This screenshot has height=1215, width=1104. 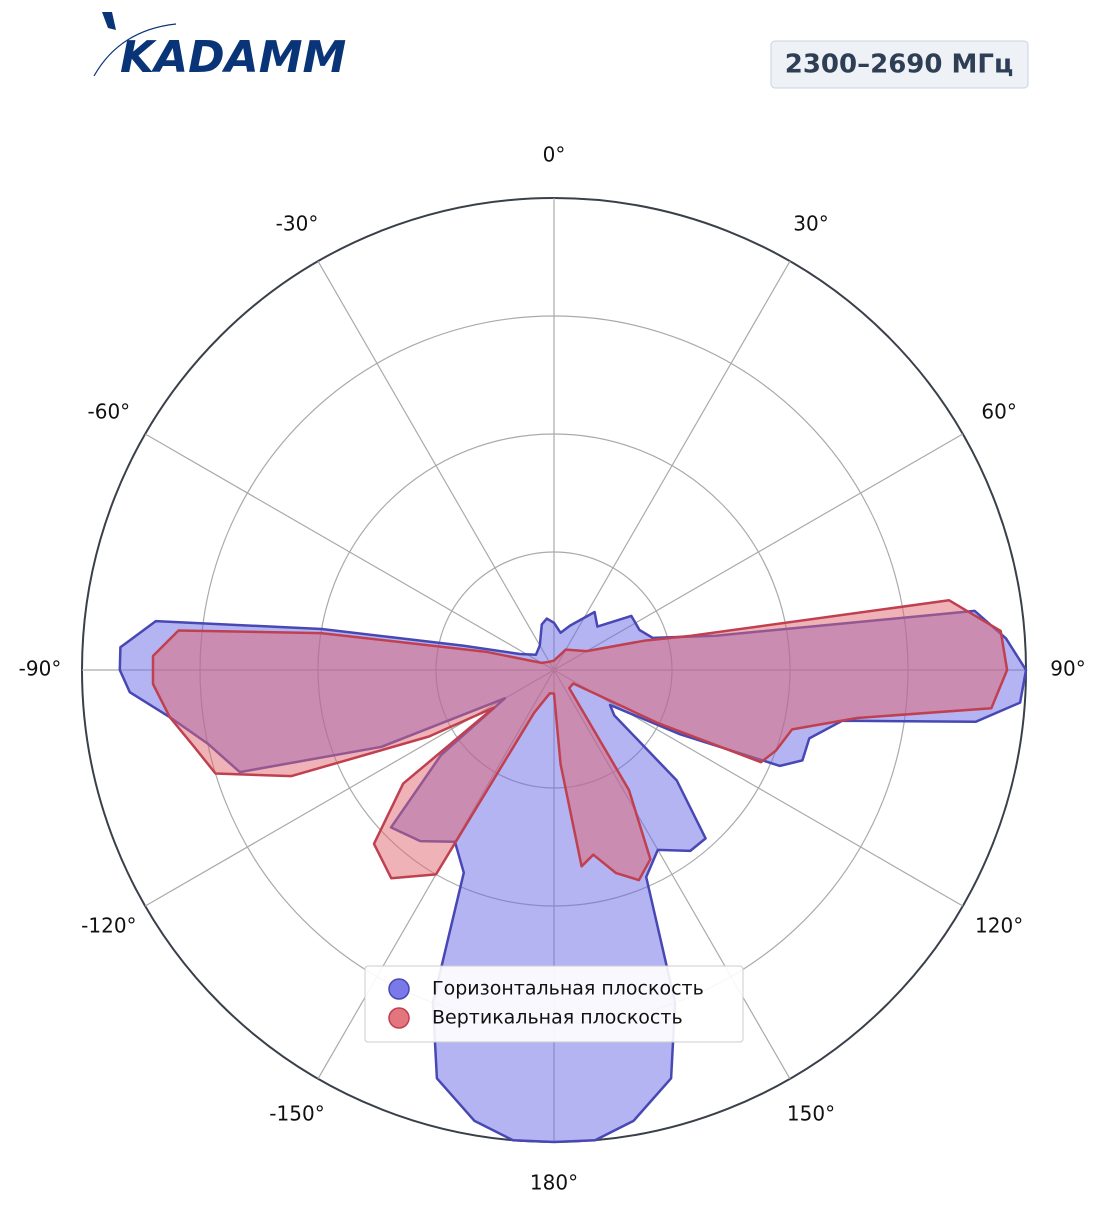 I want to click on logo-text: KADAMM, so click(x=233, y=57).